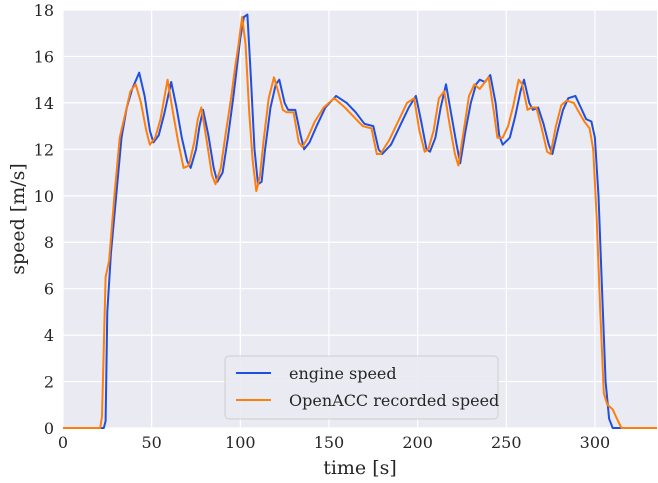  I want to click on legend-box, so click(361, 387).